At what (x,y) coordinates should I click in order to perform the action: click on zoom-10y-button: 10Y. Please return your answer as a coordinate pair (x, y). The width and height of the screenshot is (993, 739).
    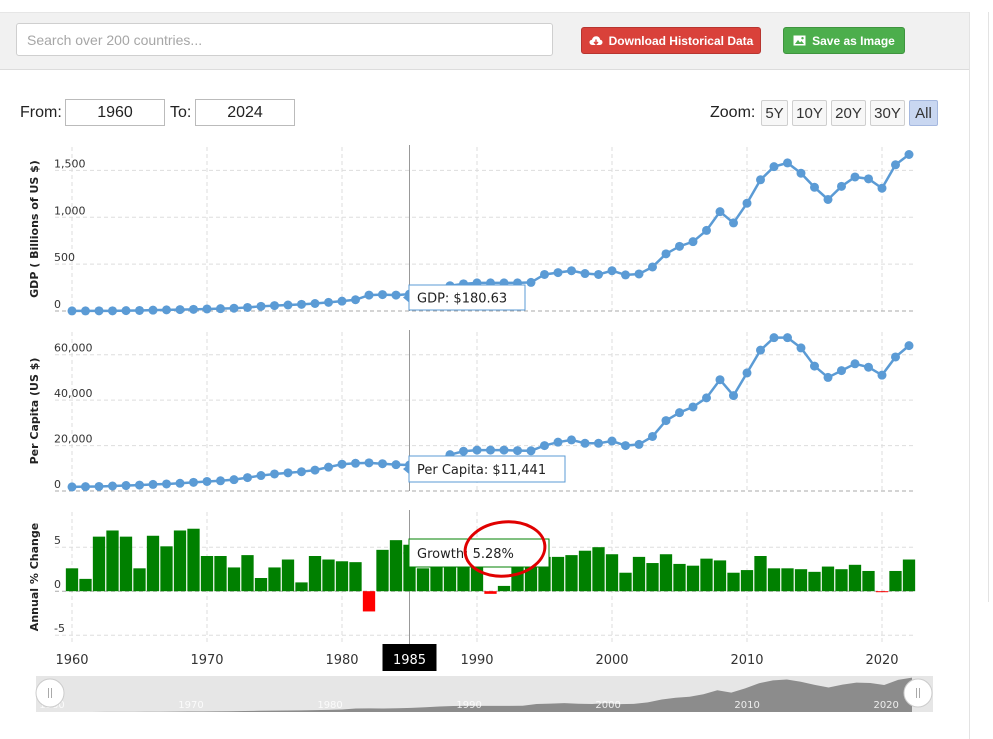
    Looking at the image, I should click on (809, 113).